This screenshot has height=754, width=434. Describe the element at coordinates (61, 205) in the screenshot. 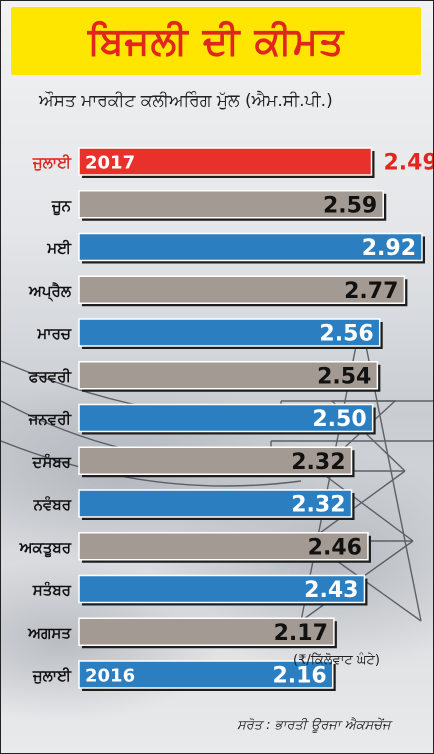

I see `category-label: ਜੂਨ` at that location.